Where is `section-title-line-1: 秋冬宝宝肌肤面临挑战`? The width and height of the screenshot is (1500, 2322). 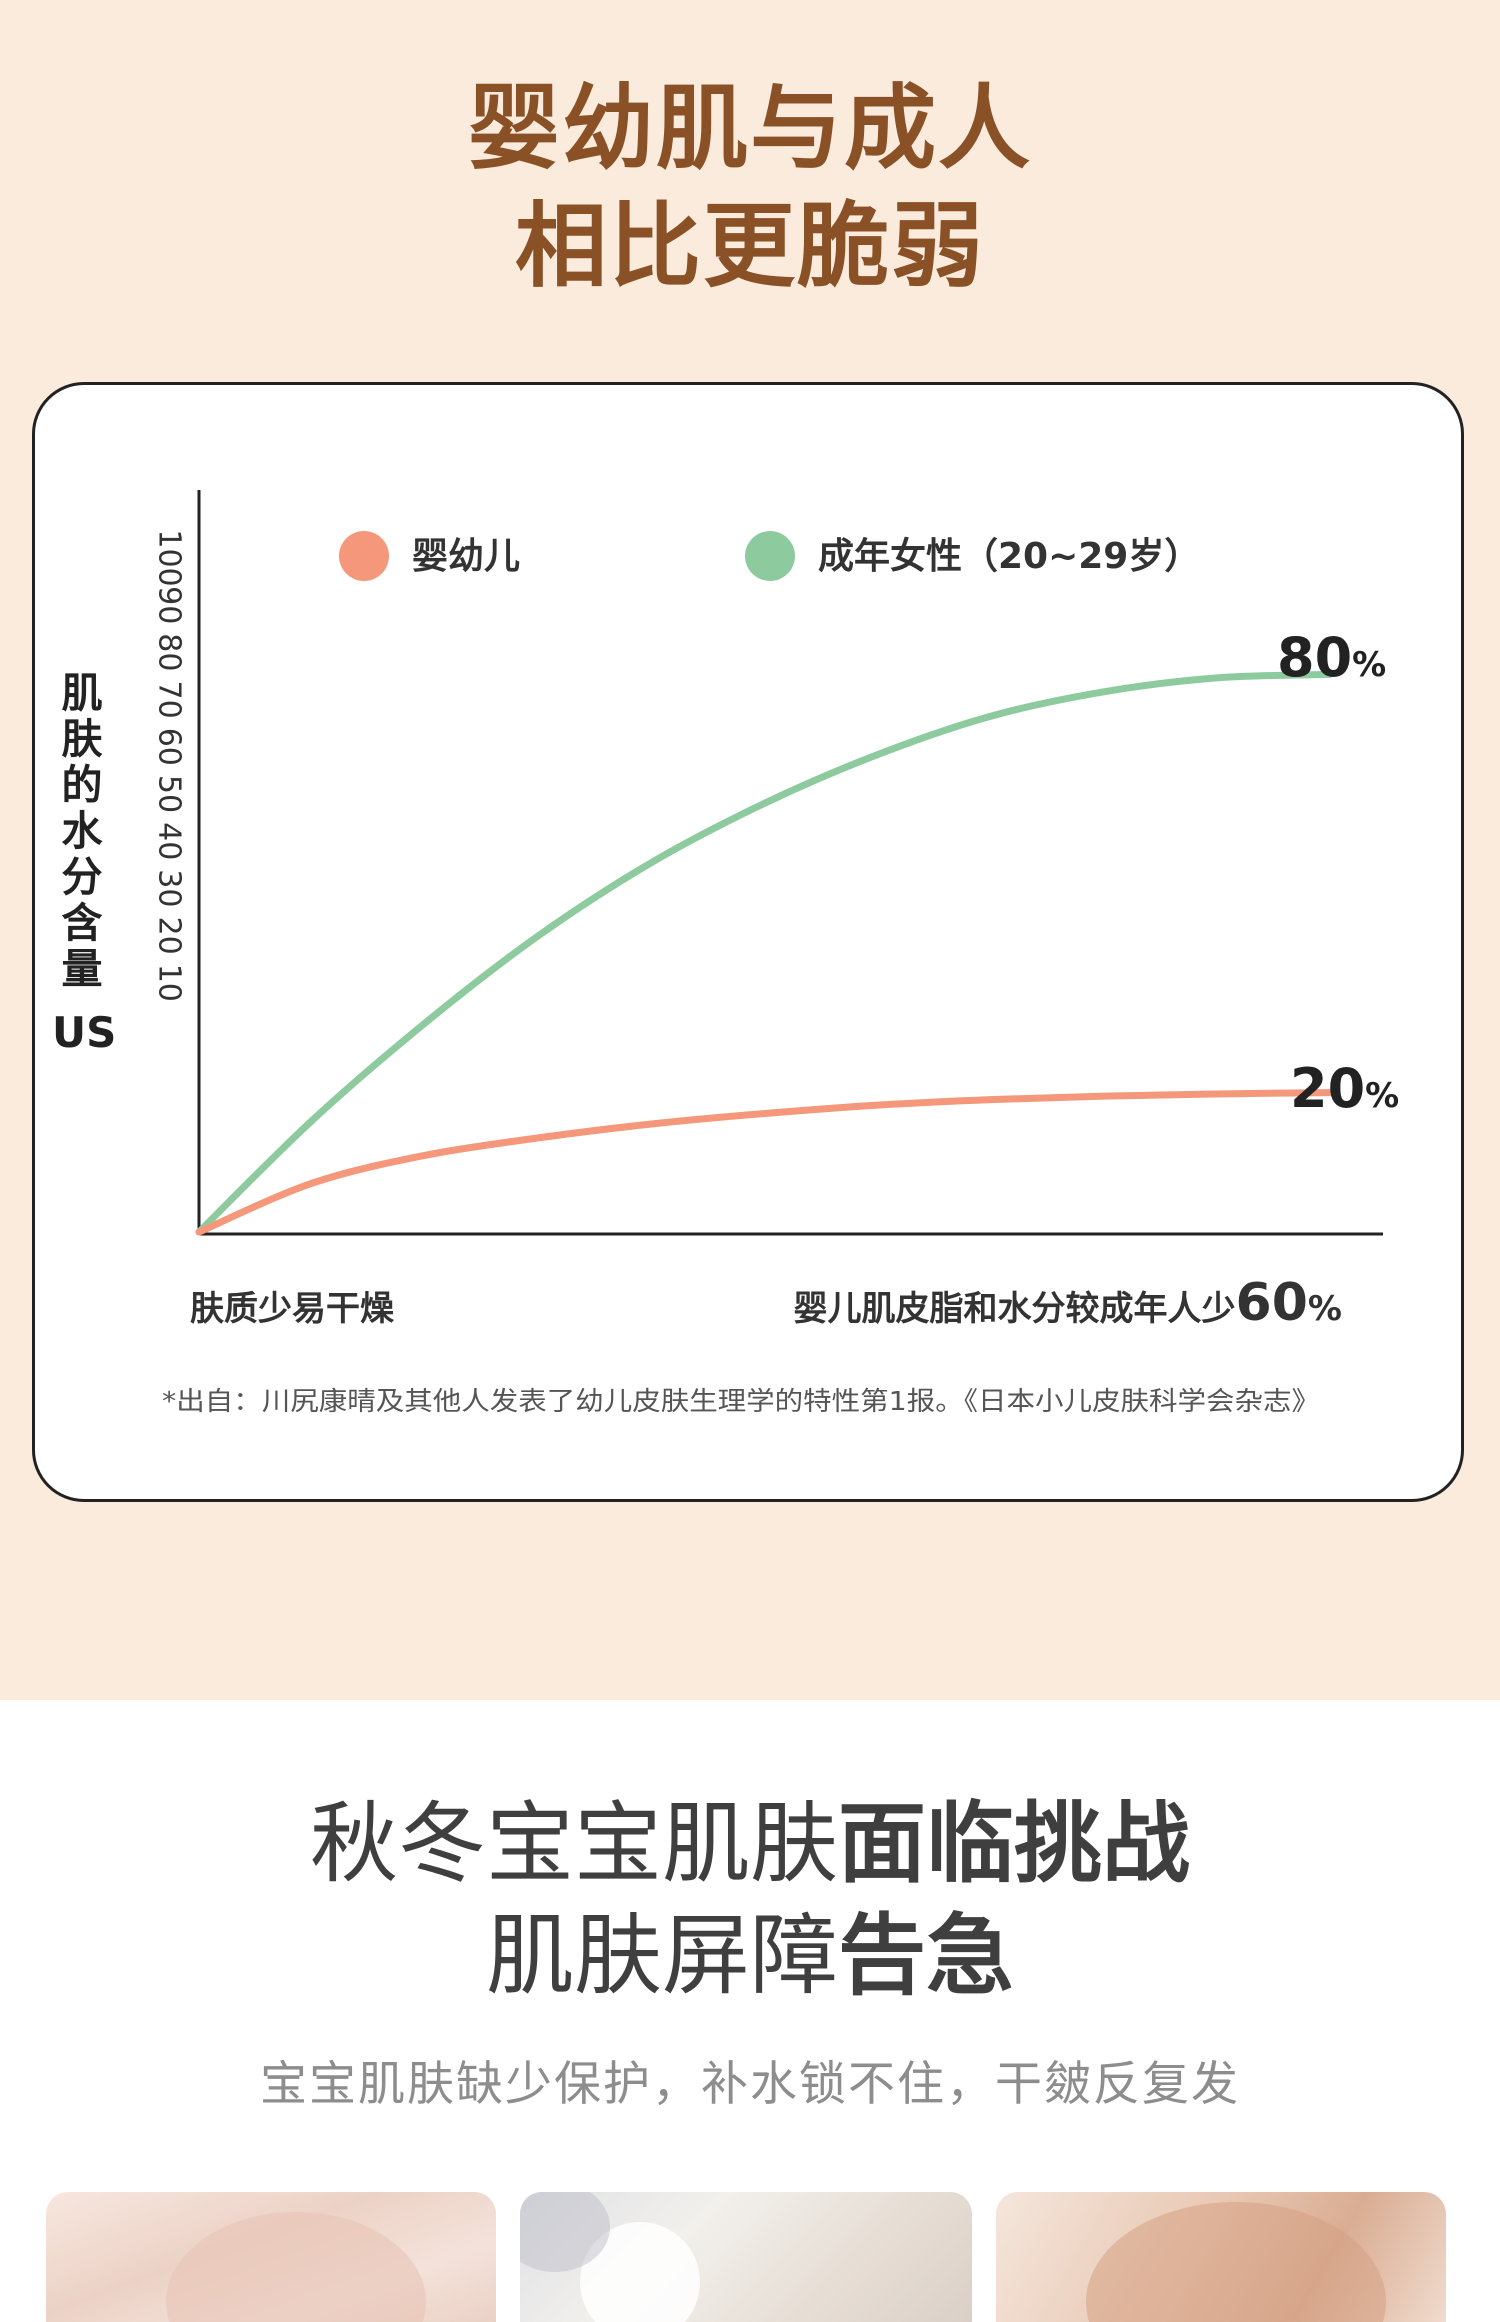 section-title-line-1: 秋冬宝宝肌肤面临挑战 is located at coordinates (750, 1844).